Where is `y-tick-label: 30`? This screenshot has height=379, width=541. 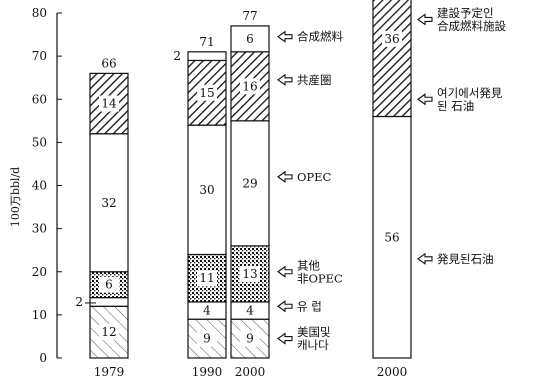
y-tick-label: 30 is located at coordinates (39, 229).